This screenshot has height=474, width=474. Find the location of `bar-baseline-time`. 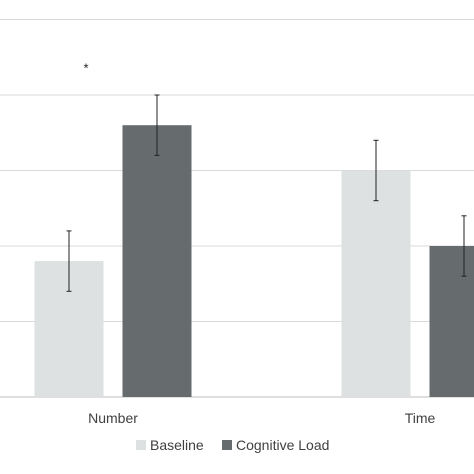

bar-baseline-time is located at coordinates (376, 283).